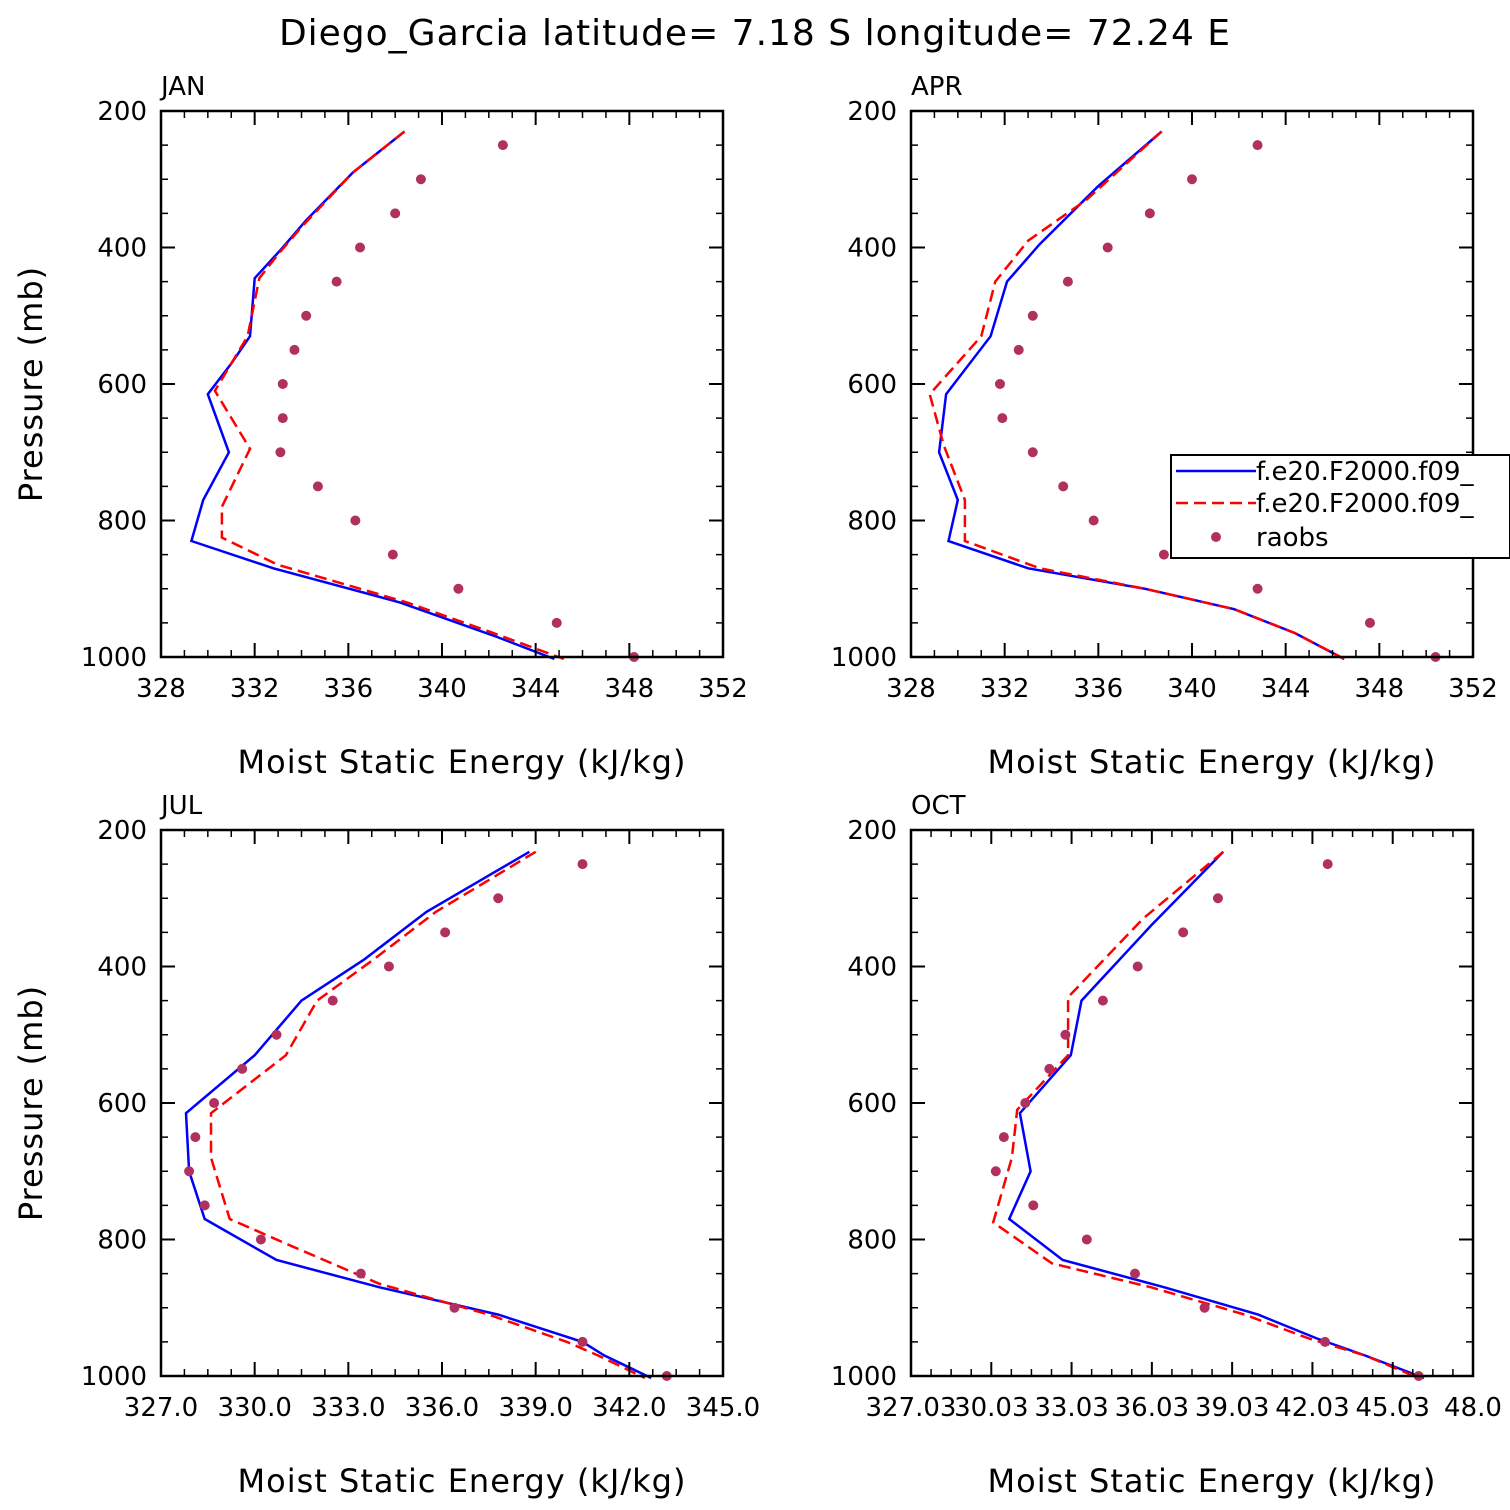 Image resolution: width=1510 pixels, height=1510 pixels. What do you see at coordinates (349, 689) in the screenshot?
I see `x-tick-label: 336` at bounding box center [349, 689].